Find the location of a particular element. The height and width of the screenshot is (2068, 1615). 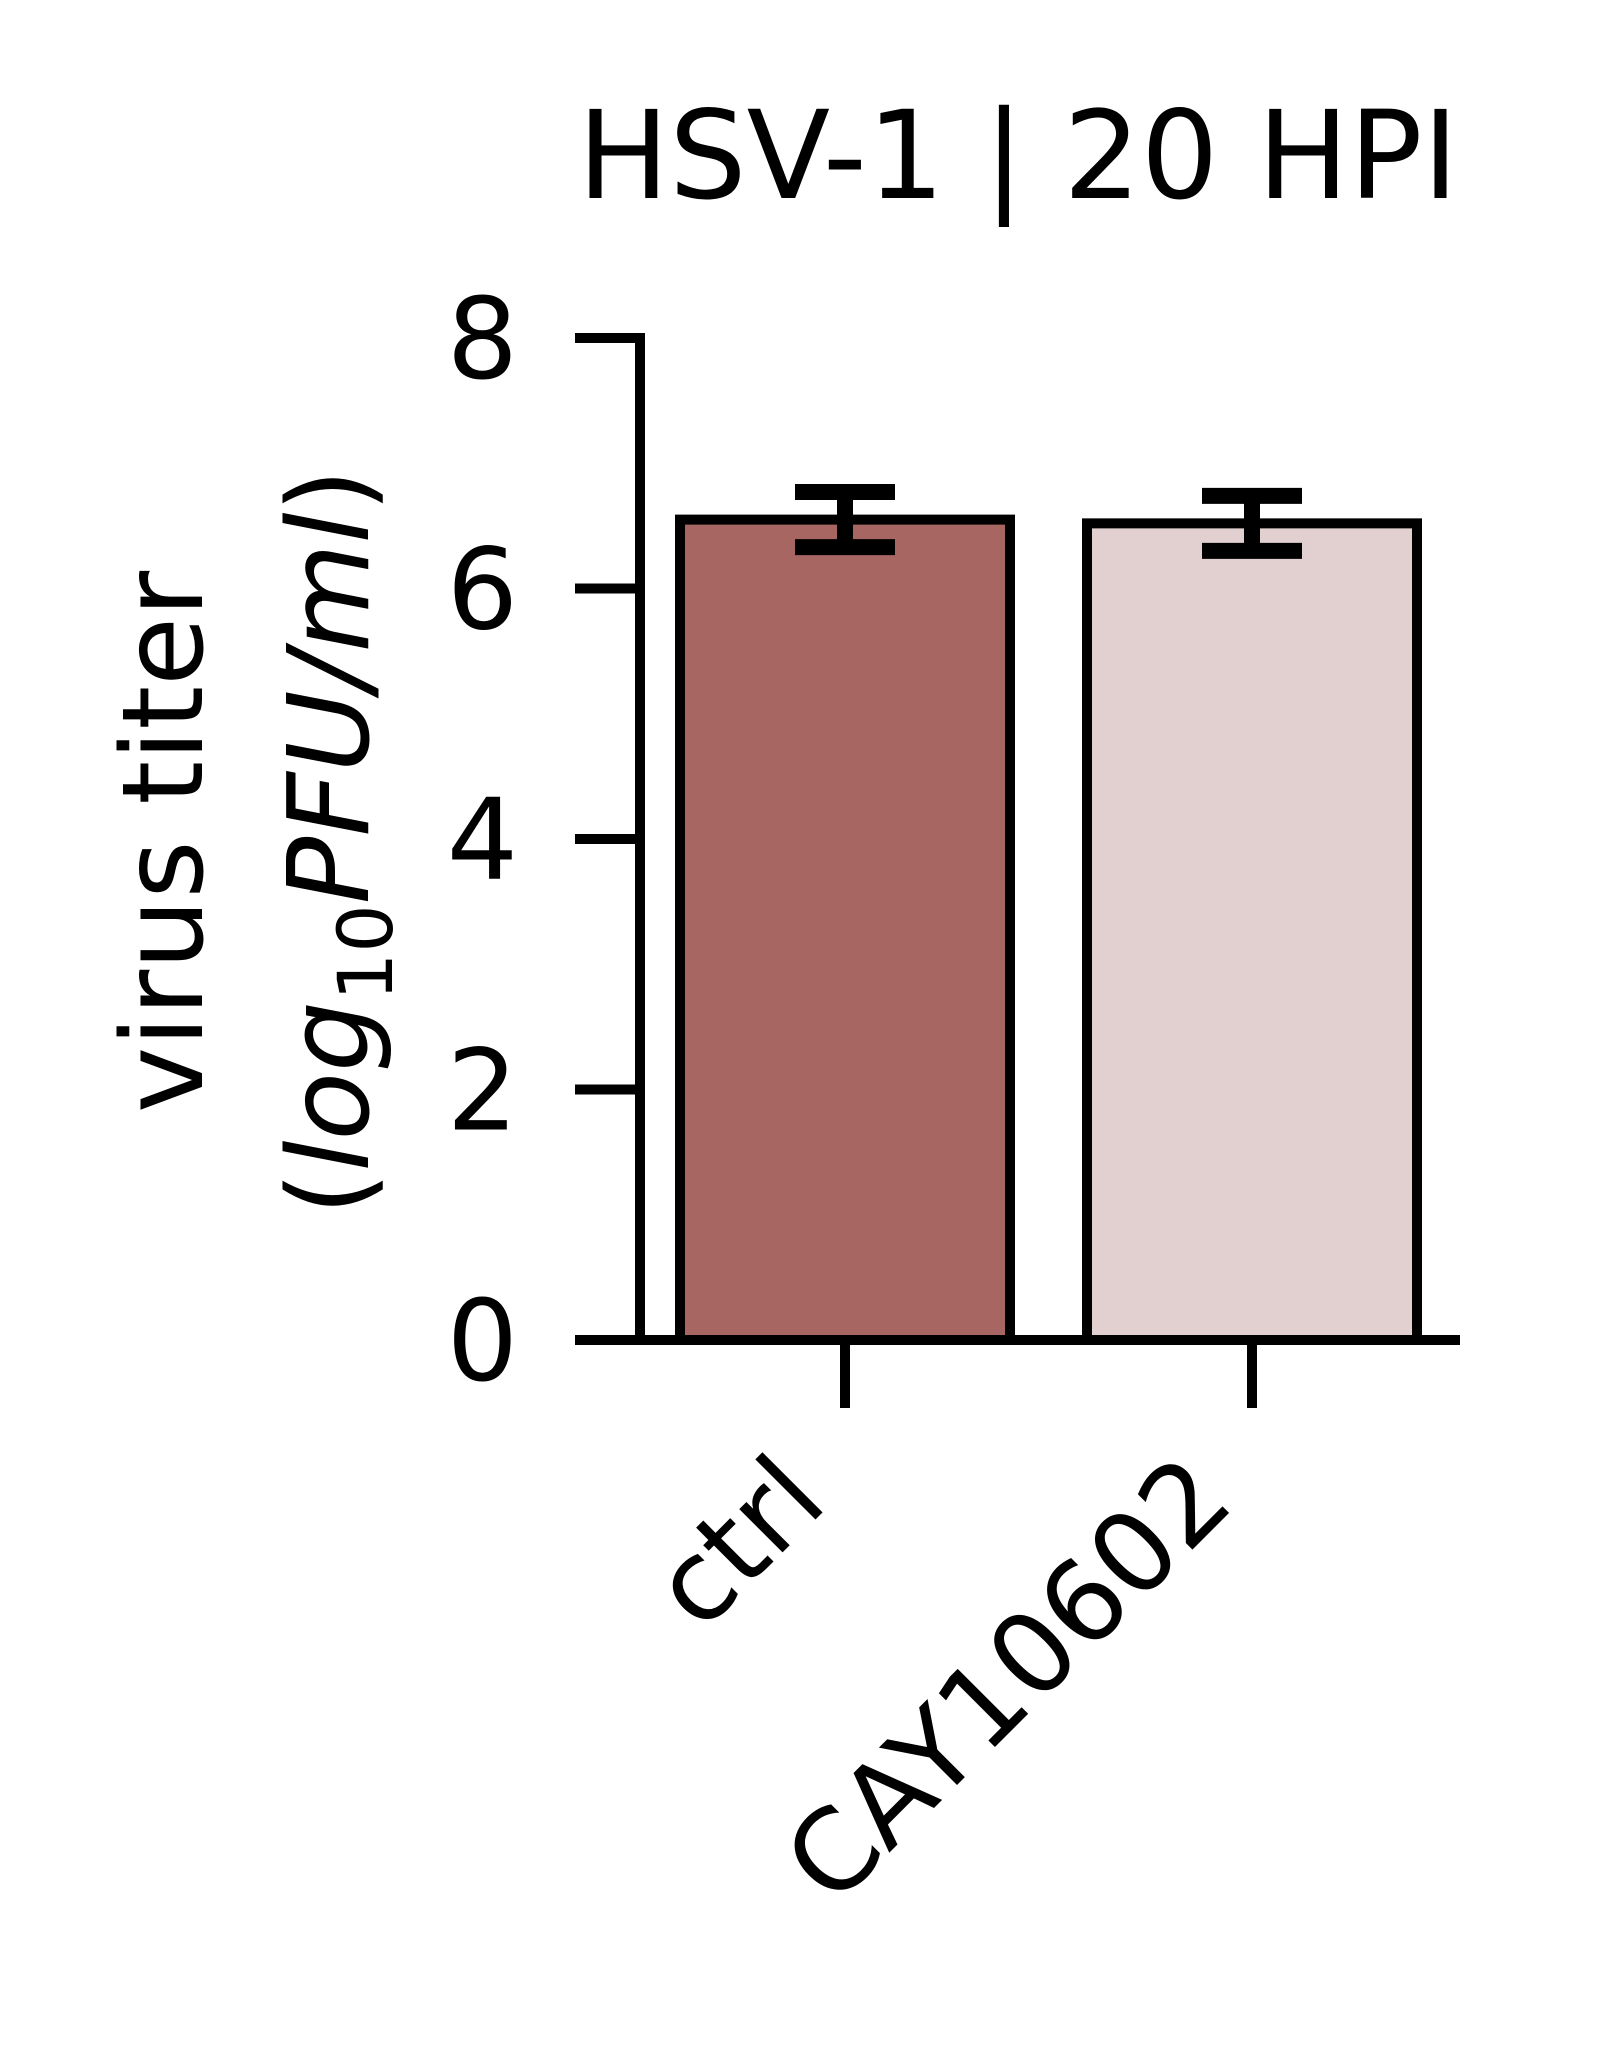

y-axis-label: virus titer (log10PFU/ml) is located at coordinates (254, 842).